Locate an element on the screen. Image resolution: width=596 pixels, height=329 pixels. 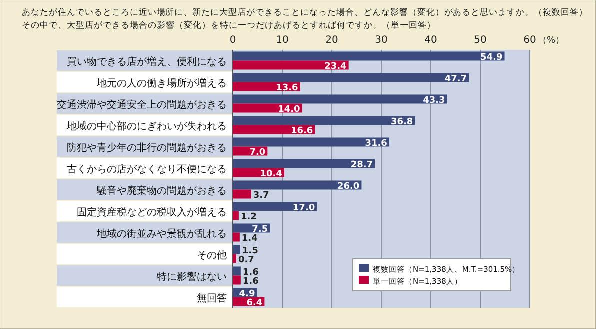
data-label: 47.7 is located at coordinates (456, 79).